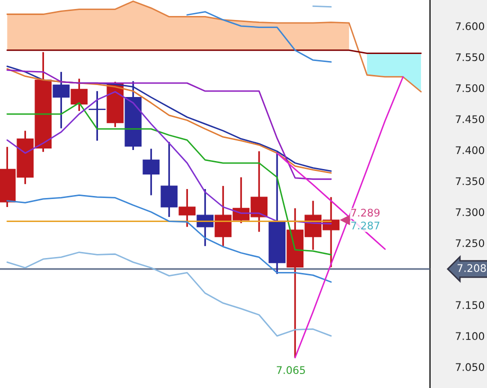  Describe the element at coordinates (470, 88) in the screenshot. I see `y-tick-label: 7.500` at that location.